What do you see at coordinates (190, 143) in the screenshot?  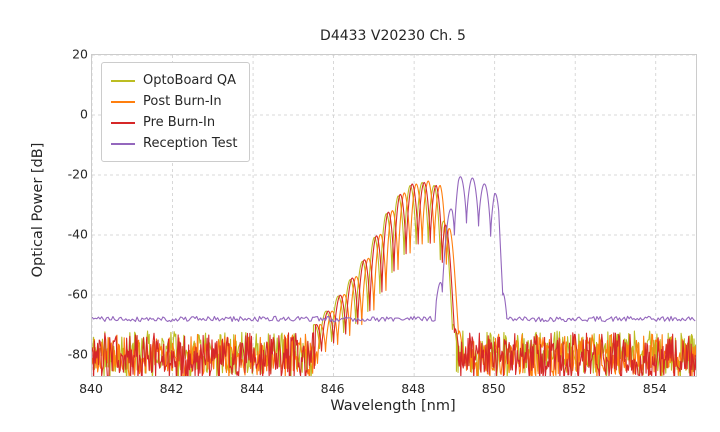 I see `legend-label: Reception Test` at bounding box center [190, 143].